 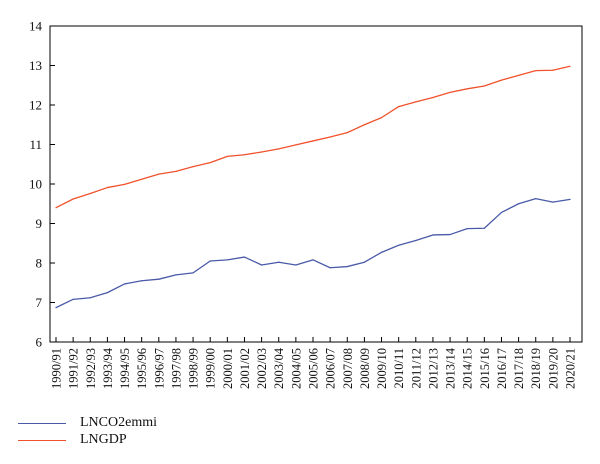 I want to click on x-tick-label: 2018/19, so click(x=536, y=368).